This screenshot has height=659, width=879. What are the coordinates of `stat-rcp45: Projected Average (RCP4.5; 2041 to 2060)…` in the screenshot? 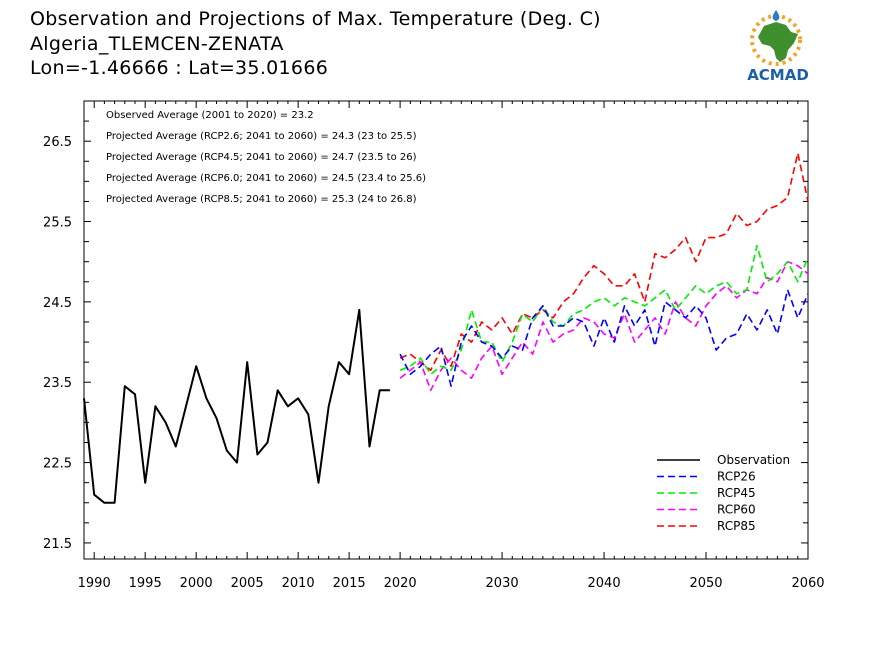 It's located at (261, 157).